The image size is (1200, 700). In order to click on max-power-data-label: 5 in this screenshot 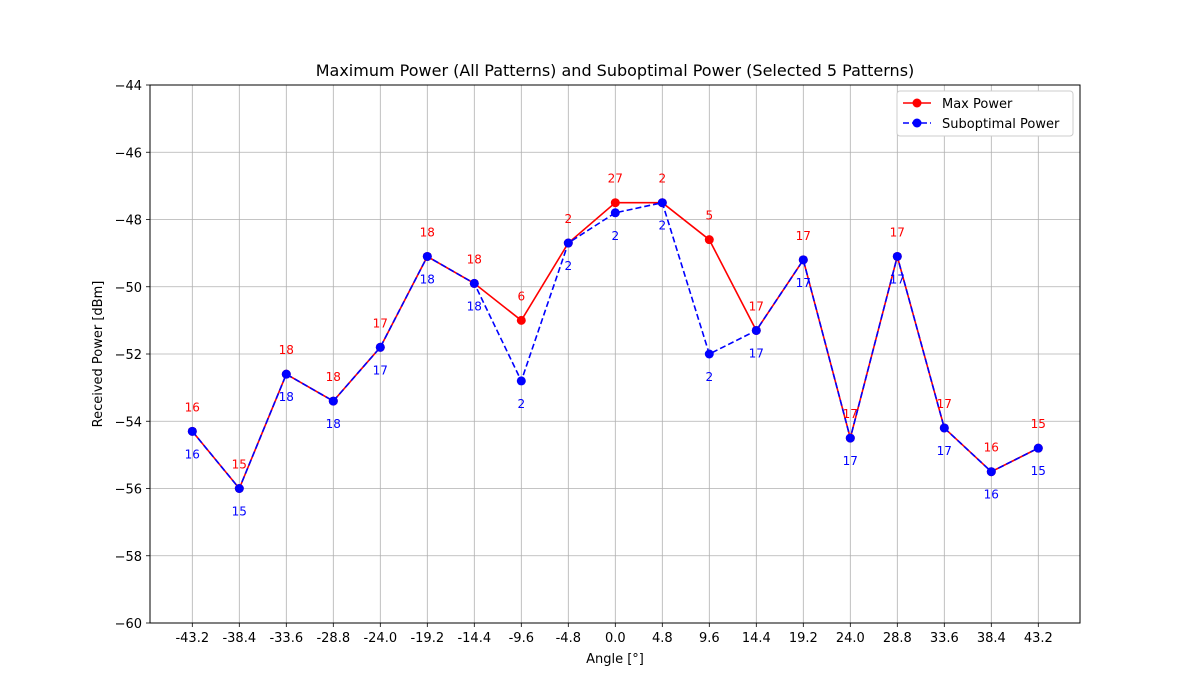, I will do `click(709, 216)`.